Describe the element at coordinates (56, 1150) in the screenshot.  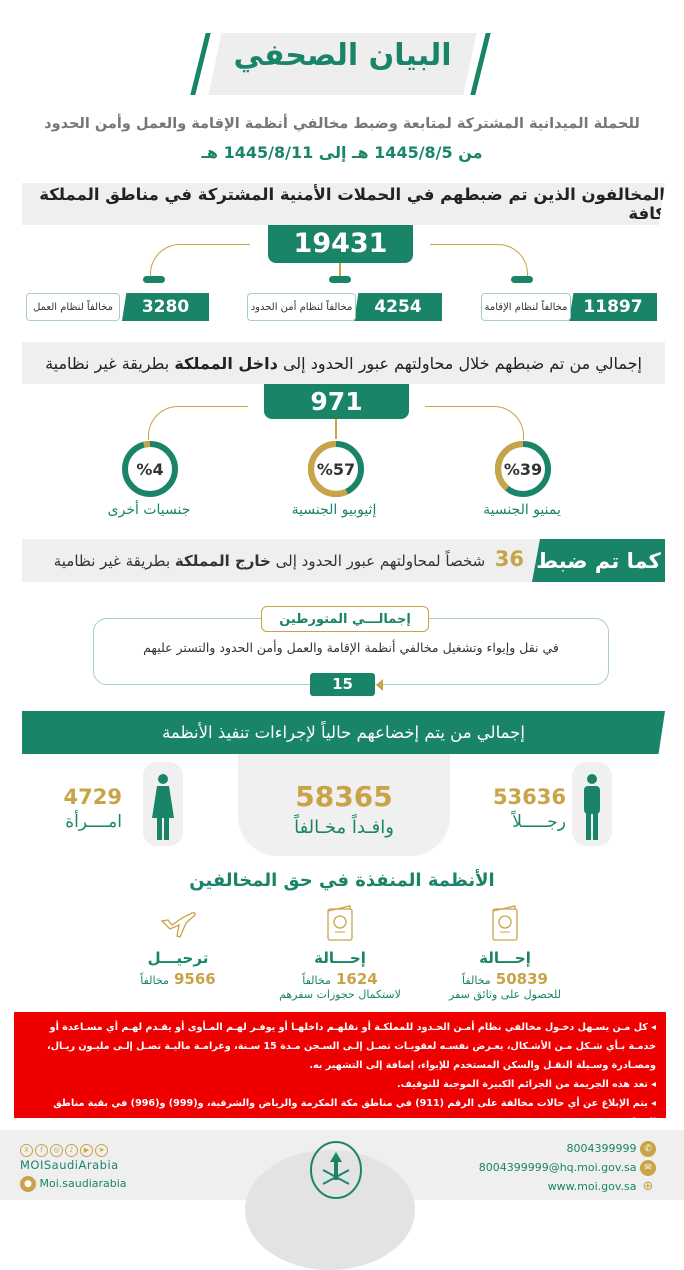
I see `instagram-icon: ◎` at that location.